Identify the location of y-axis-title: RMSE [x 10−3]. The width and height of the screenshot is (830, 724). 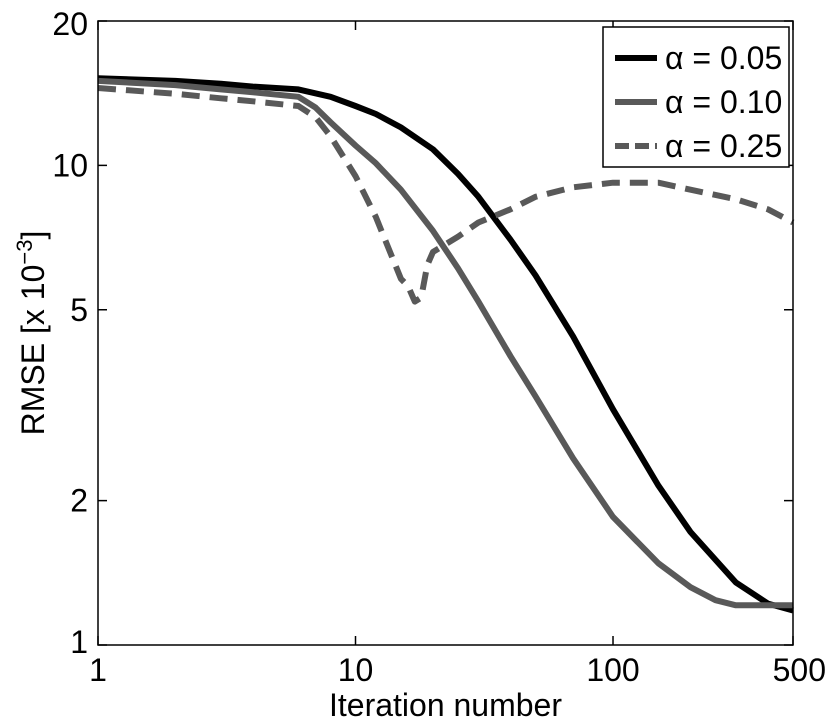
(32, 333).